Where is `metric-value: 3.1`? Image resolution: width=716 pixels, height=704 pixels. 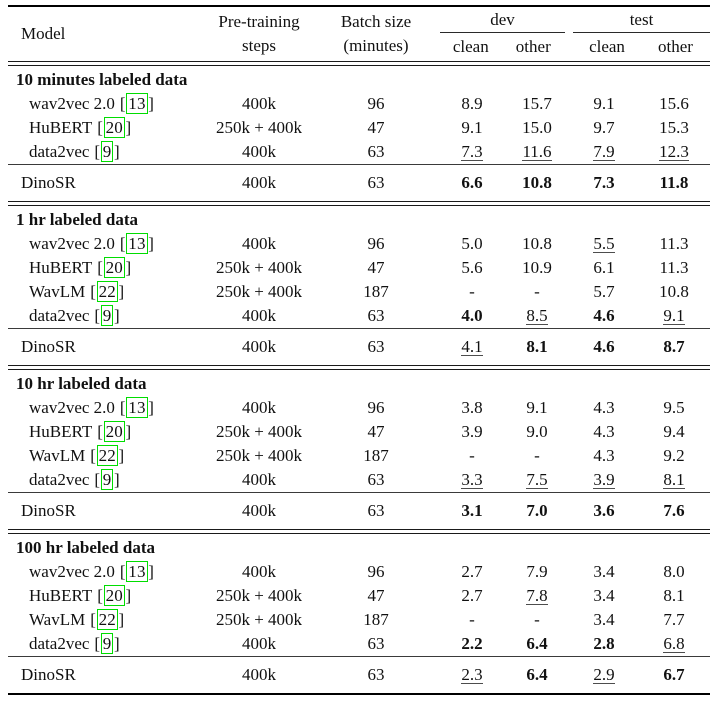 metric-value: 3.1 is located at coordinates (472, 510).